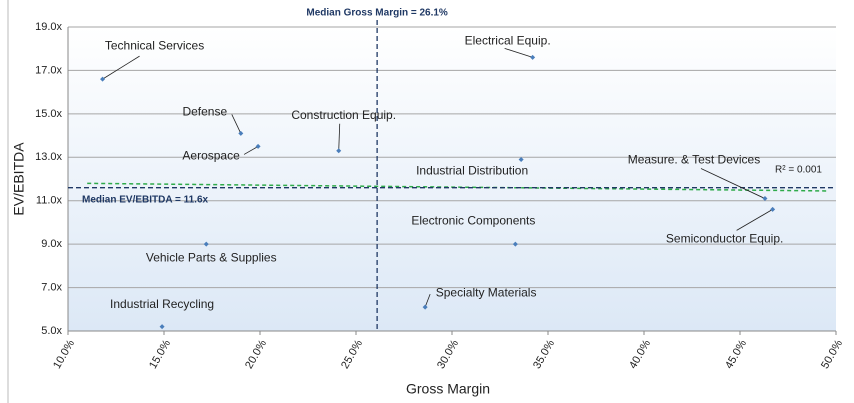  What do you see at coordinates (211, 257) in the screenshot?
I see `point-label: Vehicle Parts & Supplies` at bounding box center [211, 257].